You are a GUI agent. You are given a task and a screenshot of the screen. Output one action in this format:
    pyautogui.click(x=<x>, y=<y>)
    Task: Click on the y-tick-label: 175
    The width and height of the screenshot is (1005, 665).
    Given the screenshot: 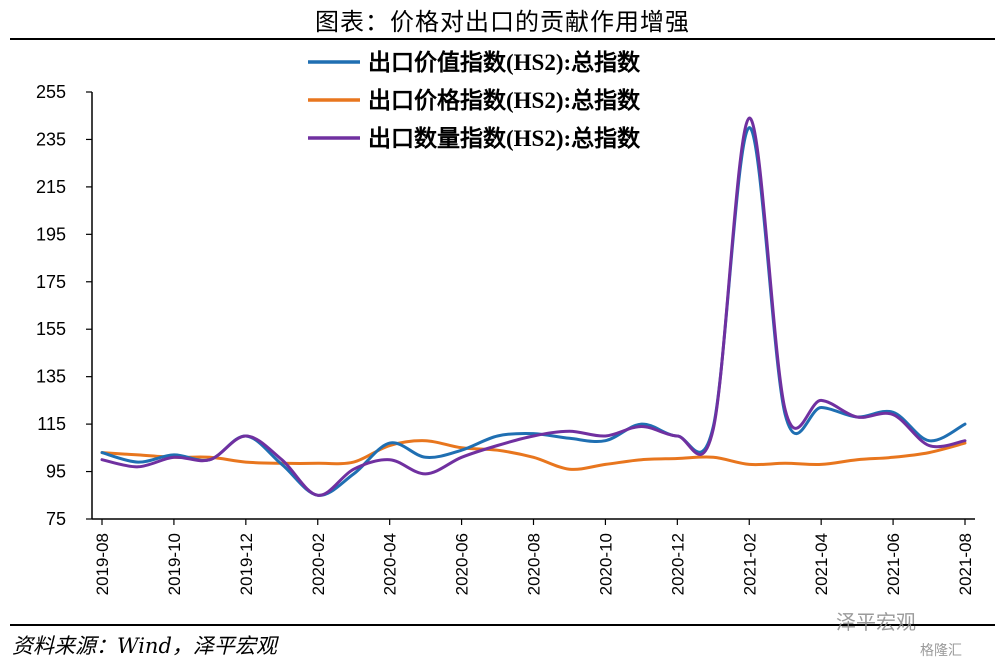 What is the action you would take?
    pyautogui.click(x=51, y=282)
    